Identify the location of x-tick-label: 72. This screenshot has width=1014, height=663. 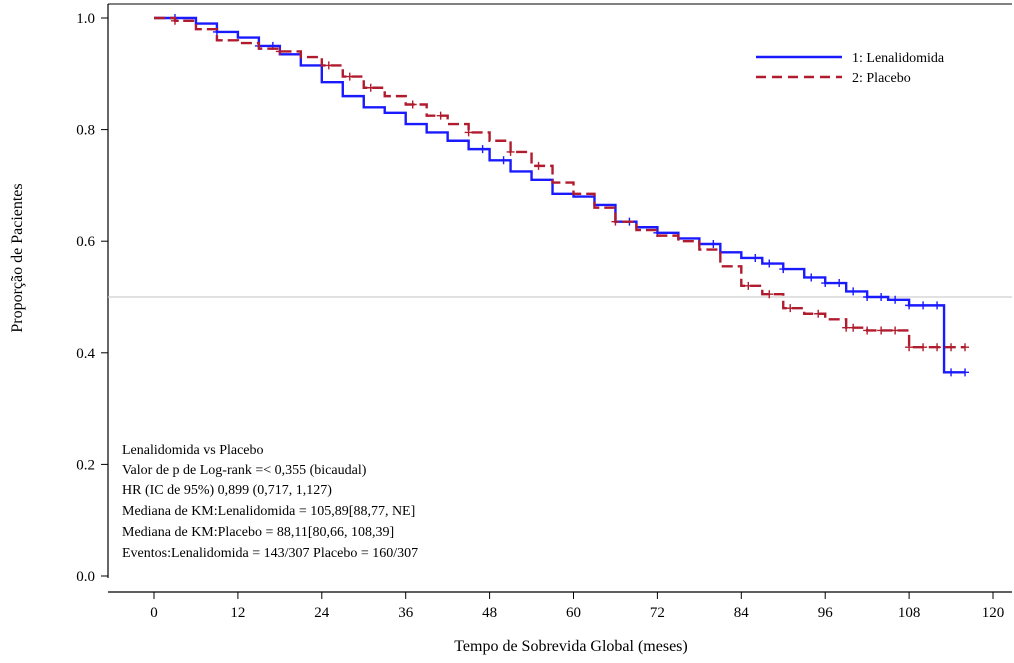
(657, 613).